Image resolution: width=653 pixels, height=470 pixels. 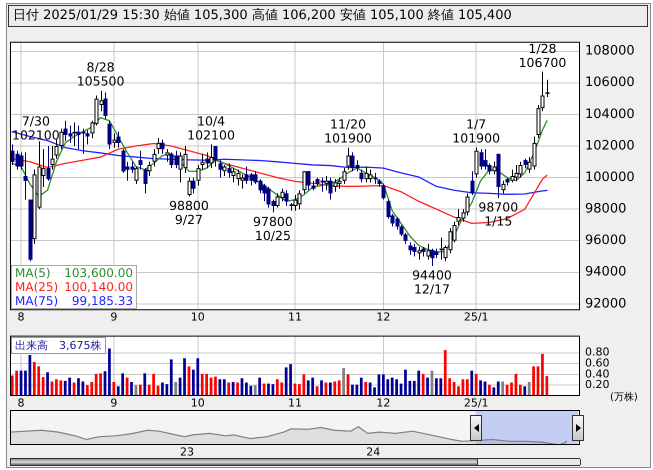 What do you see at coordinates (36, 287) in the screenshot?
I see `text: MA(25)` at bounding box center [36, 287].